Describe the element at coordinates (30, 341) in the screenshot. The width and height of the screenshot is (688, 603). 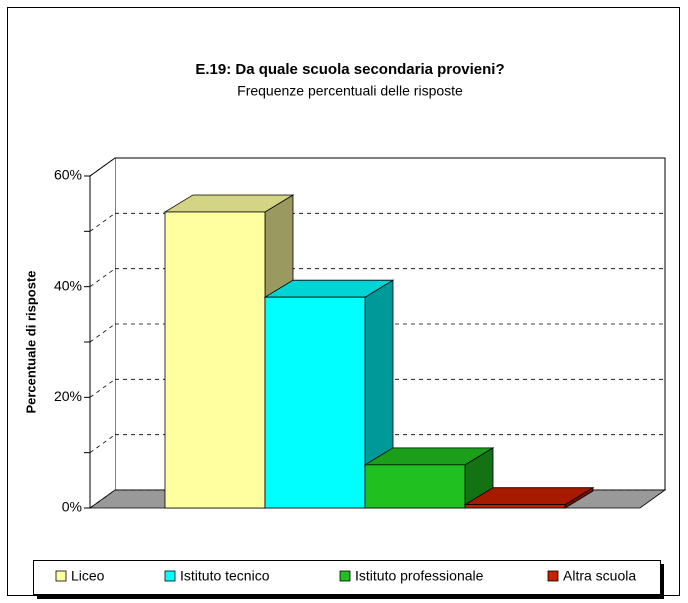
I see `y-axis-title: Percentuale di risposte` at that location.